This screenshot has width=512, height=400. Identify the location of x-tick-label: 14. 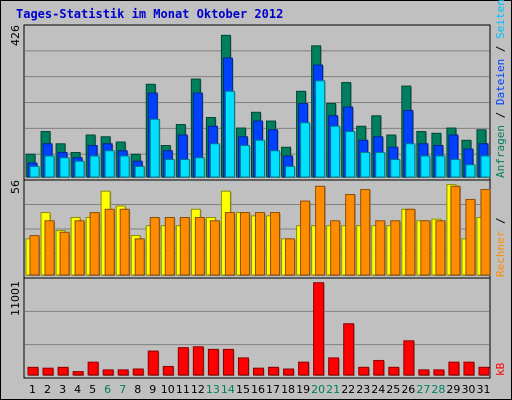
(228, 389).